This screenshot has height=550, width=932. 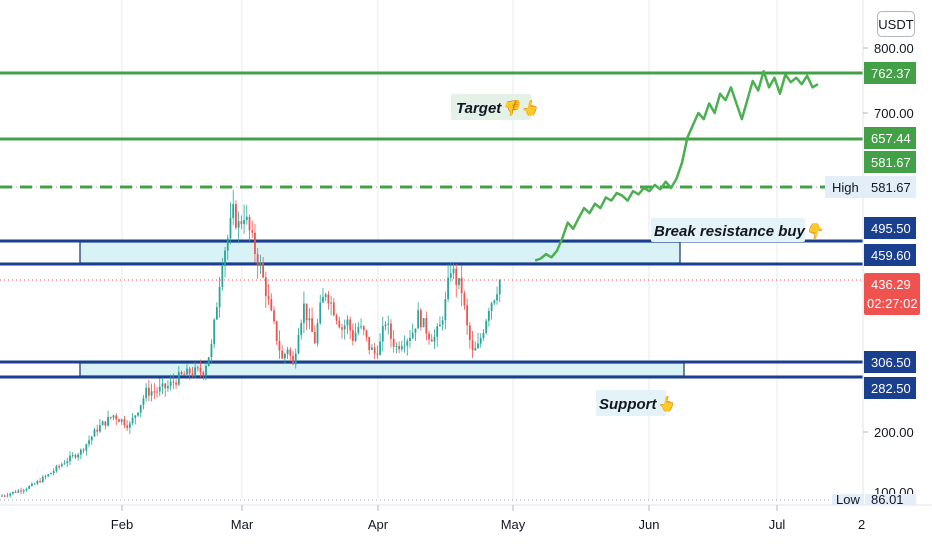 I want to click on svg-text: 306.50, so click(x=891, y=362).